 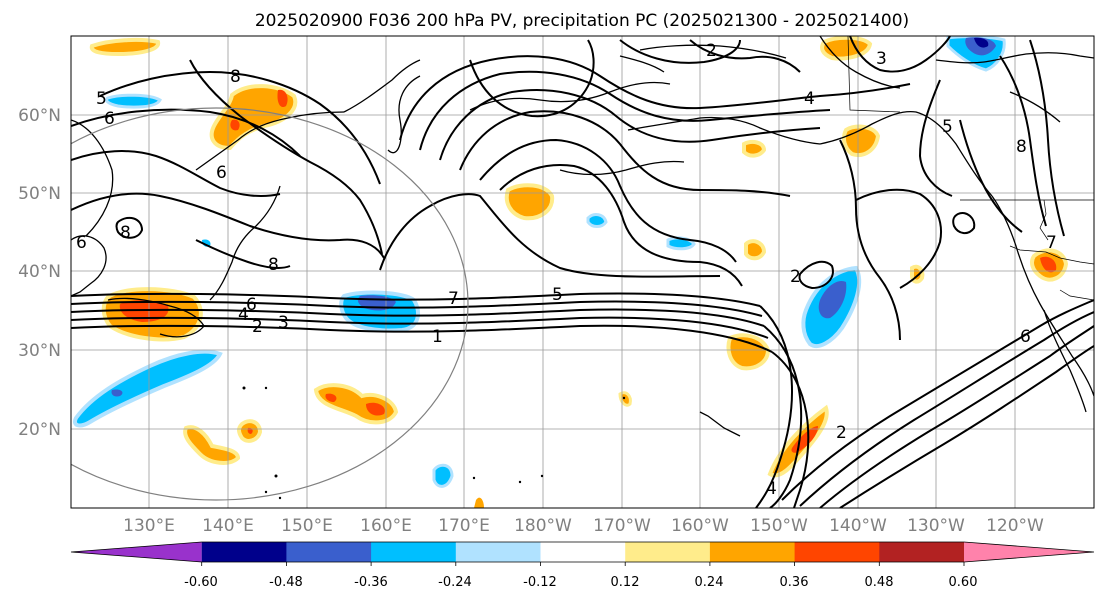 I want to click on colorbar-tick-label: 0.48, so click(x=879, y=582).